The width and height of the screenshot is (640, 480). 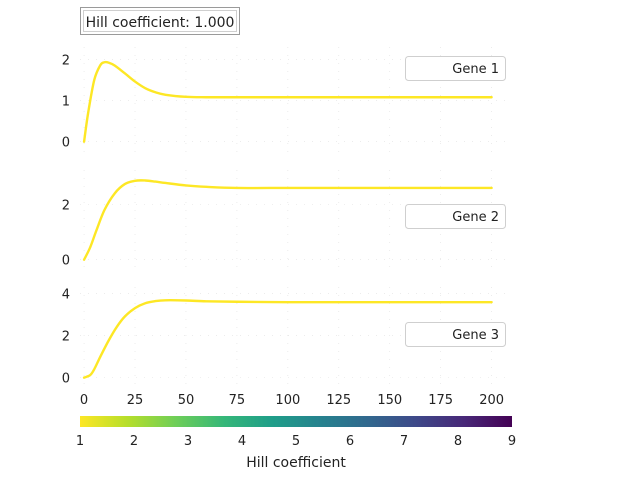 I want to click on x-tick-label: 75, so click(x=237, y=400).